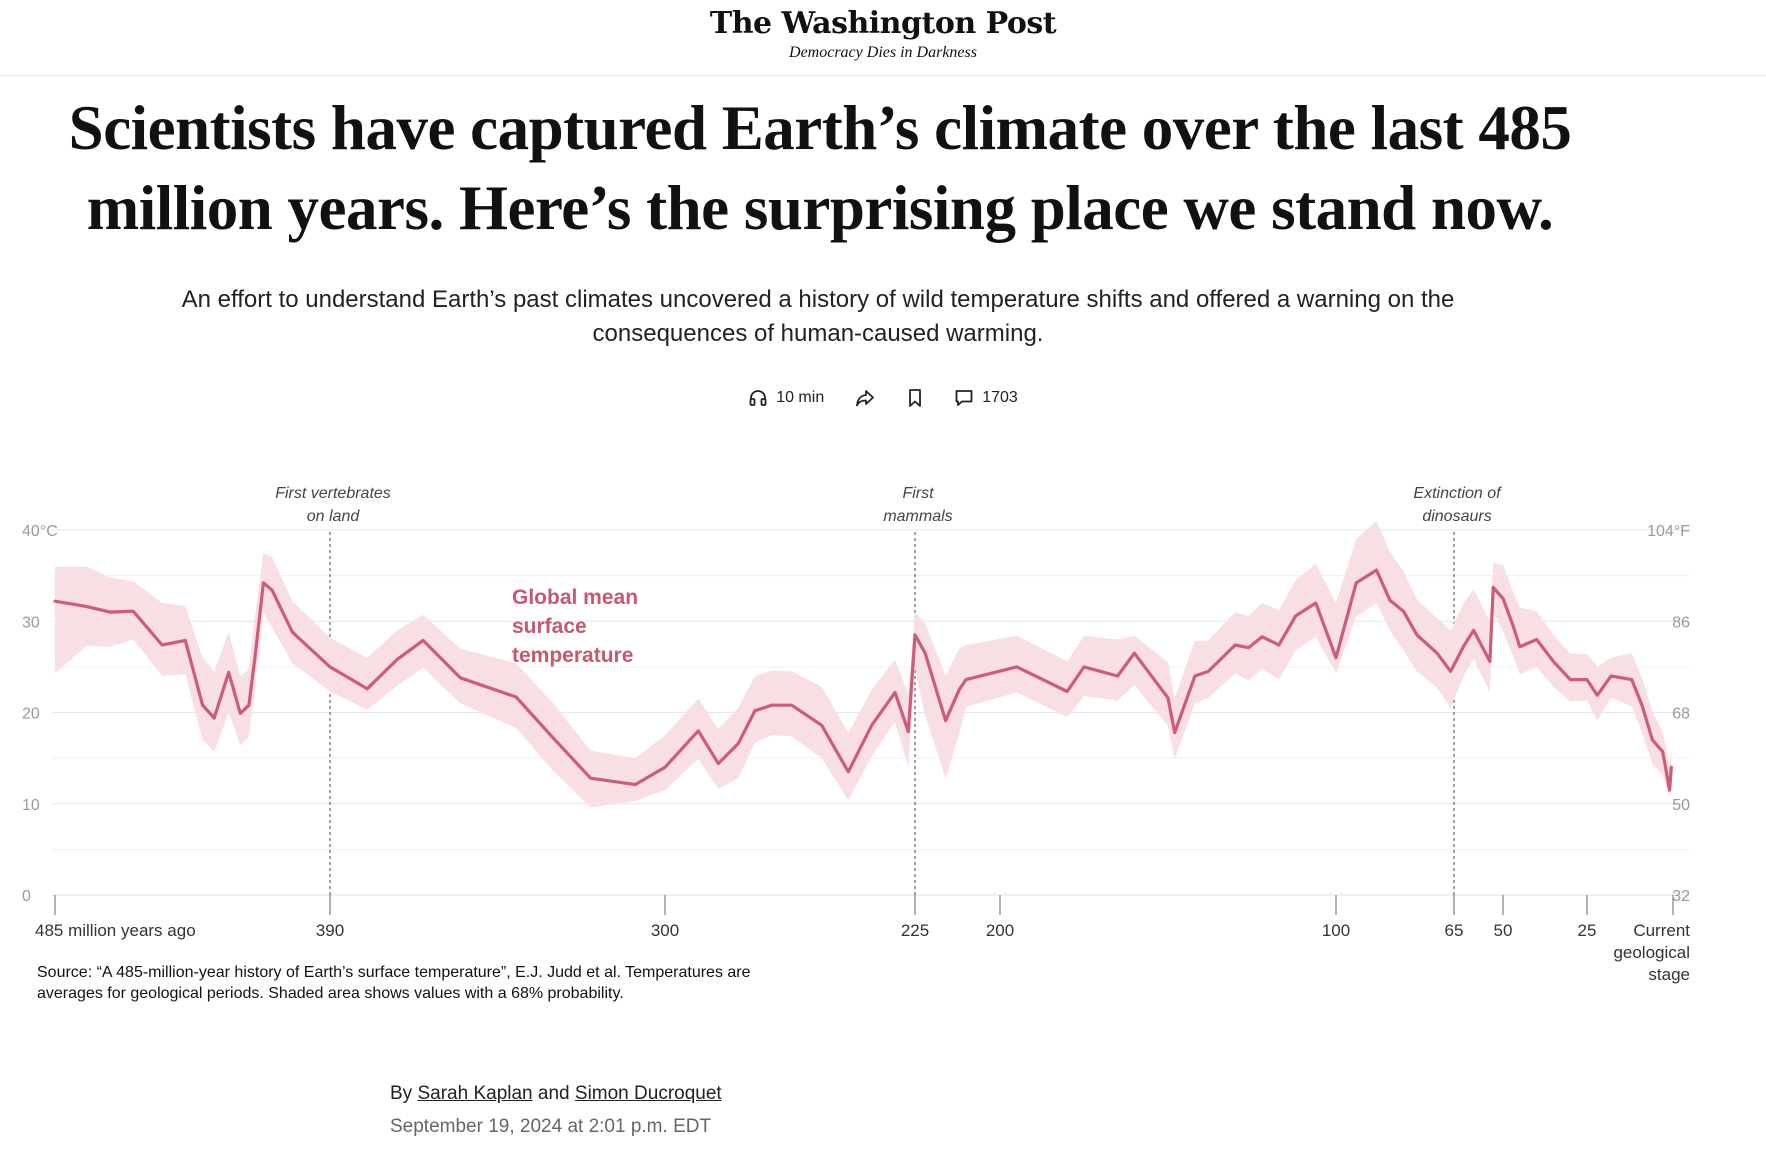  Describe the element at coordinates (115, 930) in the screenshot. I see `x-tick-label: 485 million years ago` at that location.